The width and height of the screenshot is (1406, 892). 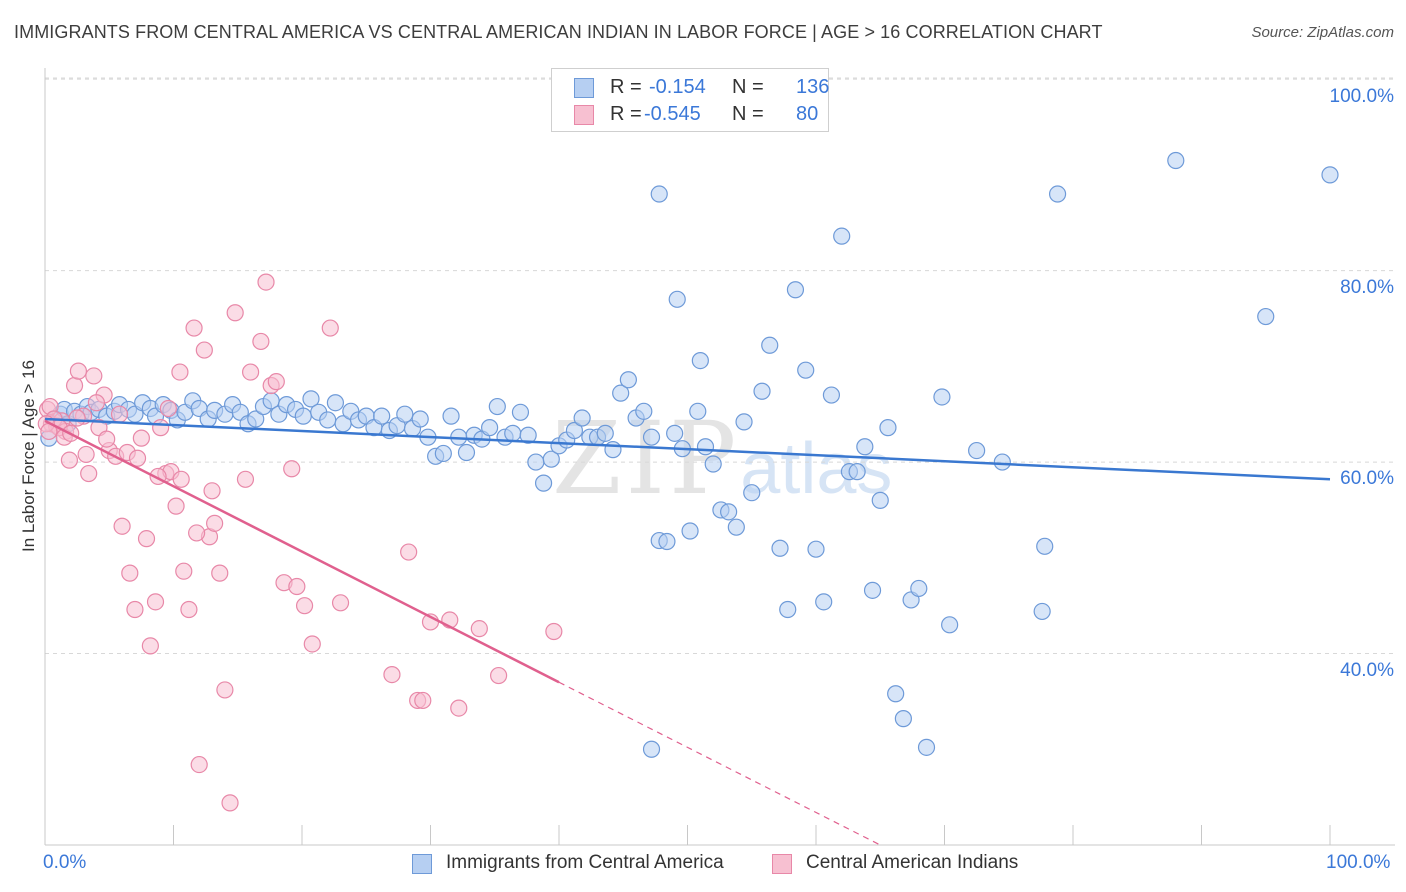 What do you see at coordinates (1358, 862) in the screenshot?
I see `x-tick-label-max: 100.0%` at bounding box center [1358, 862].